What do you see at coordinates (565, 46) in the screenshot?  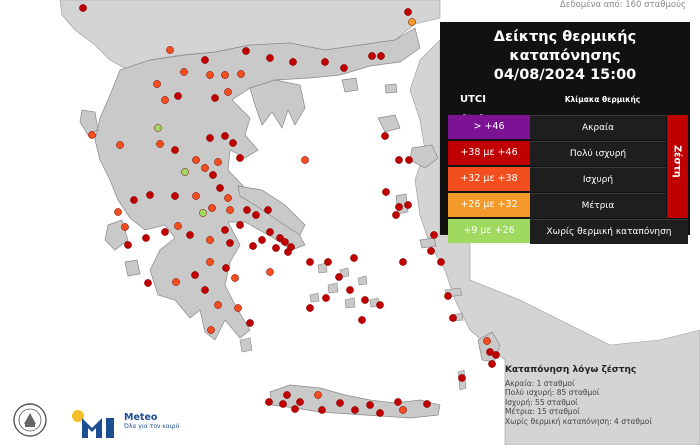 I see `title-line-1: Δείκτης θερμικής καταπόνησης` at bounding box center [565, 46].